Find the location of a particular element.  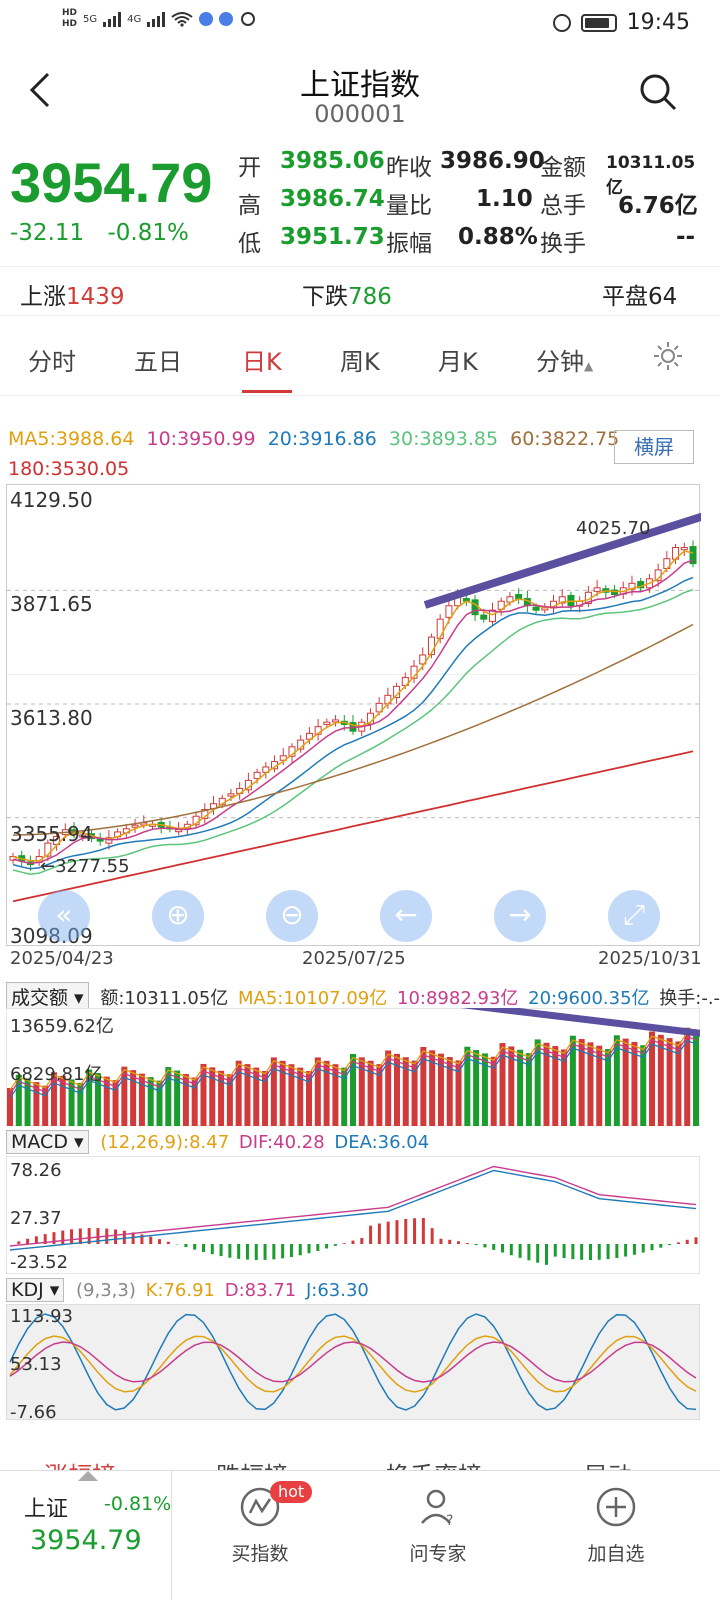

chat-icon is located at coordinates (248, 19).